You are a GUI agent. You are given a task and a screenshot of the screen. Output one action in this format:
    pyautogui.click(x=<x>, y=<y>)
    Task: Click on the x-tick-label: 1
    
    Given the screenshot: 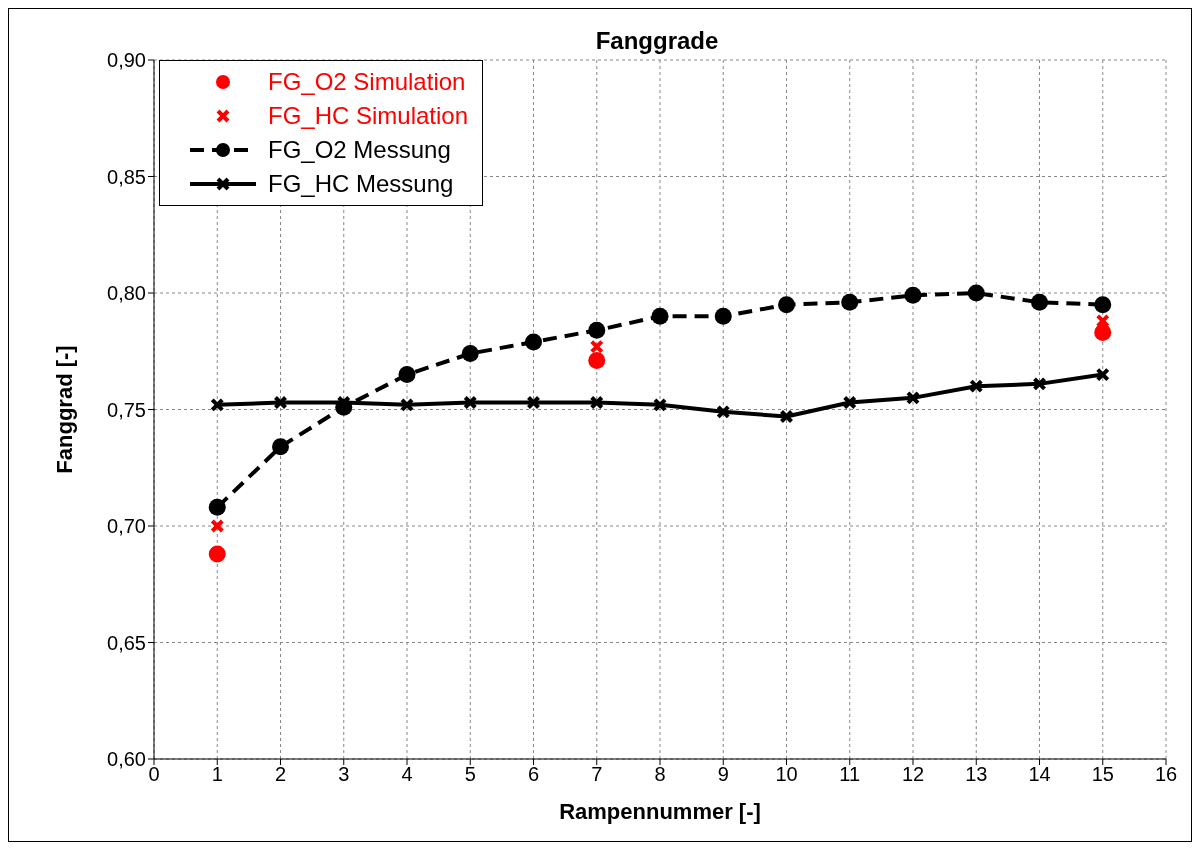 What is the action you would take?
    pyautogui.click(x=217, y=774)
    